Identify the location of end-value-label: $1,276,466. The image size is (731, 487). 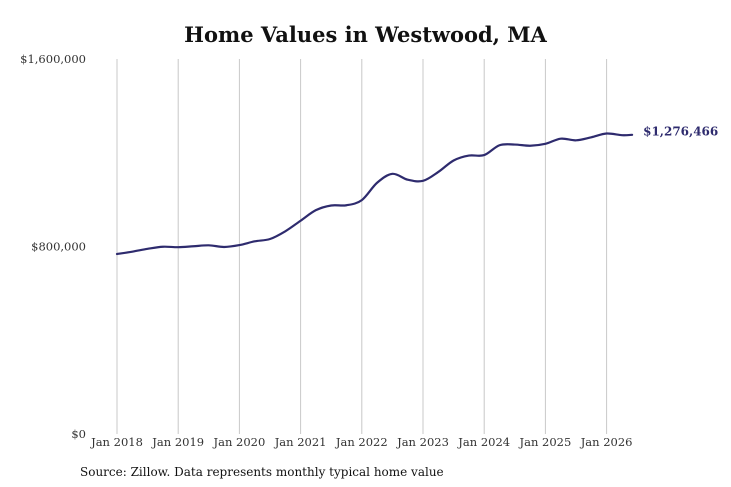
(680, 131).